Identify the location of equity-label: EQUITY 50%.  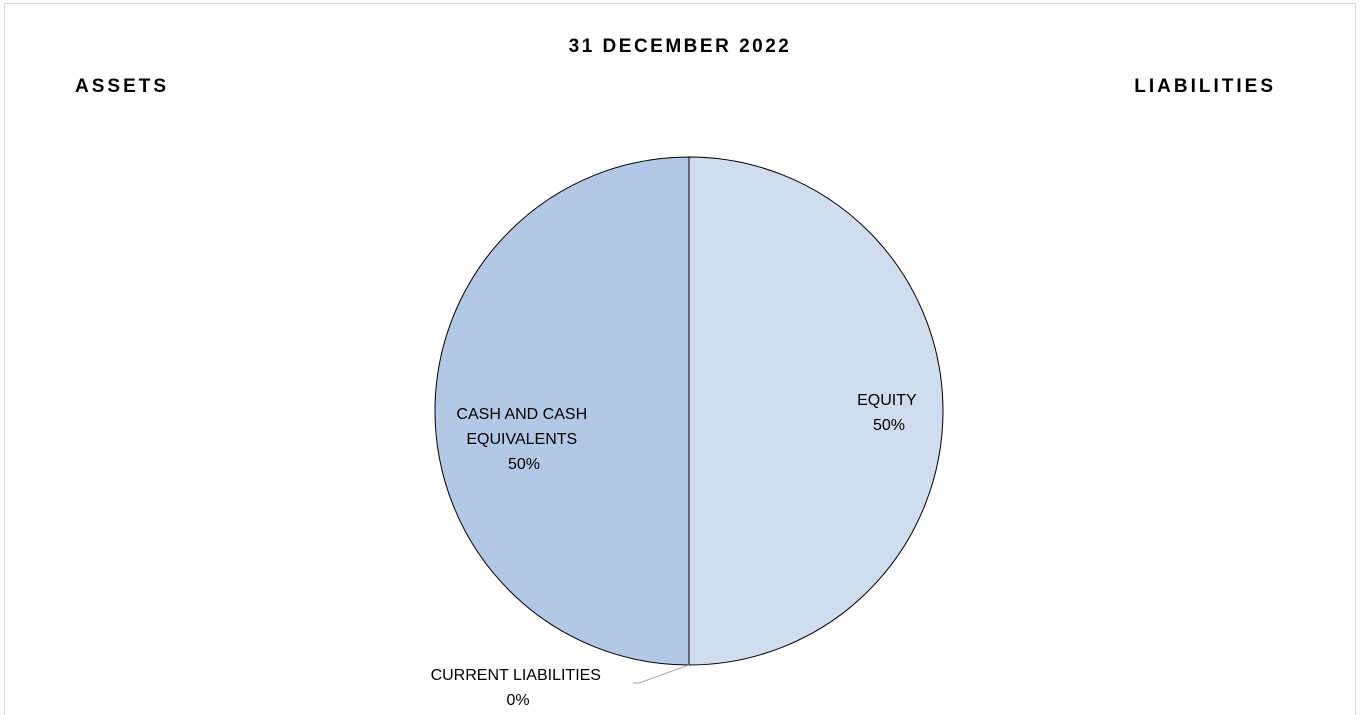
(889, 413).